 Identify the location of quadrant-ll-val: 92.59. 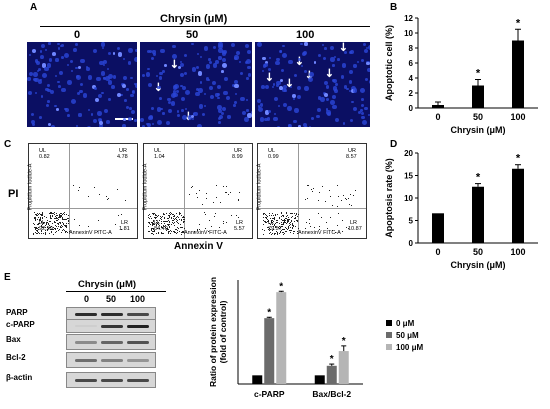
(46, 229).